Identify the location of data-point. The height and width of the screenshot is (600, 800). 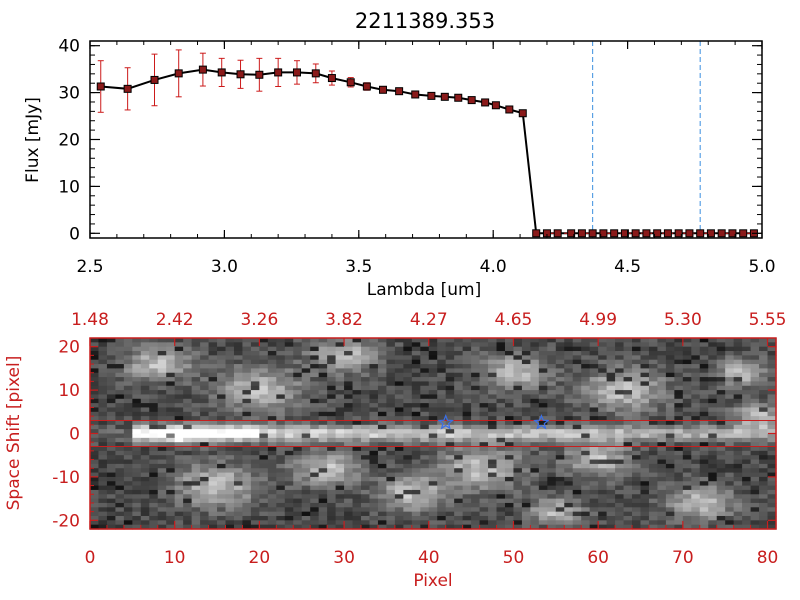
(603, 233).